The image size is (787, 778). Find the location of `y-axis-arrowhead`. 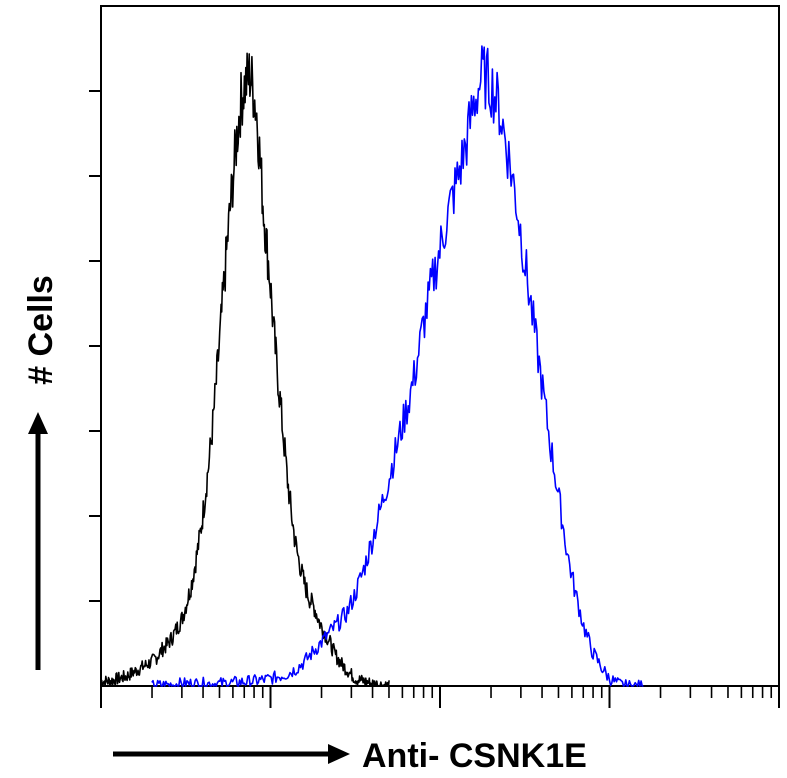

y-axis-arrowhead is located at coordinates (38, 423).